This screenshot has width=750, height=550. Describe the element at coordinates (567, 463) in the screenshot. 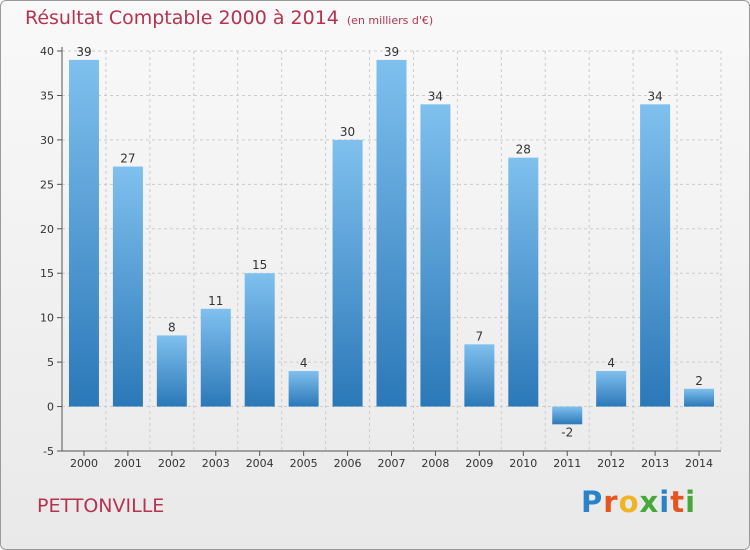

I see `x-tick-label: 2011` at that location.